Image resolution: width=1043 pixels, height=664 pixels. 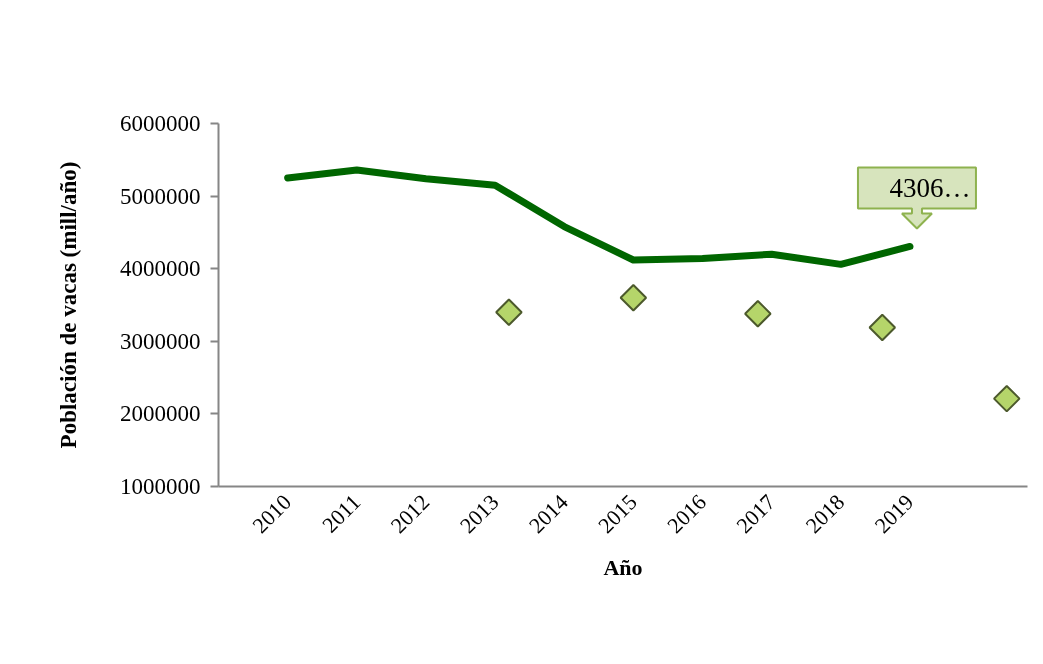 I want to click on x-axis-title: Año, so click(x=623, y=567).